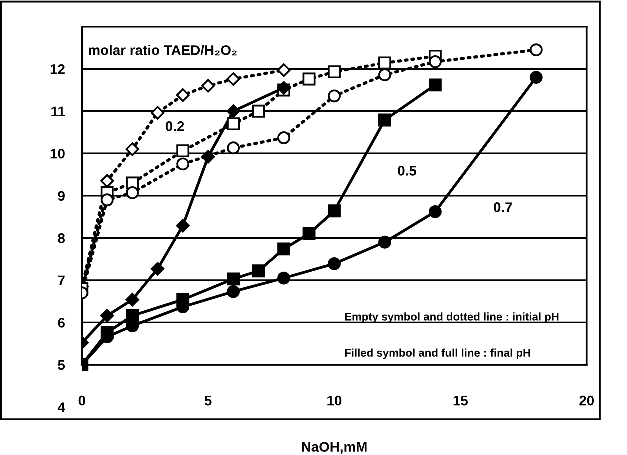 This screenshot has height=455, width=627. Describe the element at coordinates (175, 127) in the screenshot. I see `annotation: 0.2` at that location.